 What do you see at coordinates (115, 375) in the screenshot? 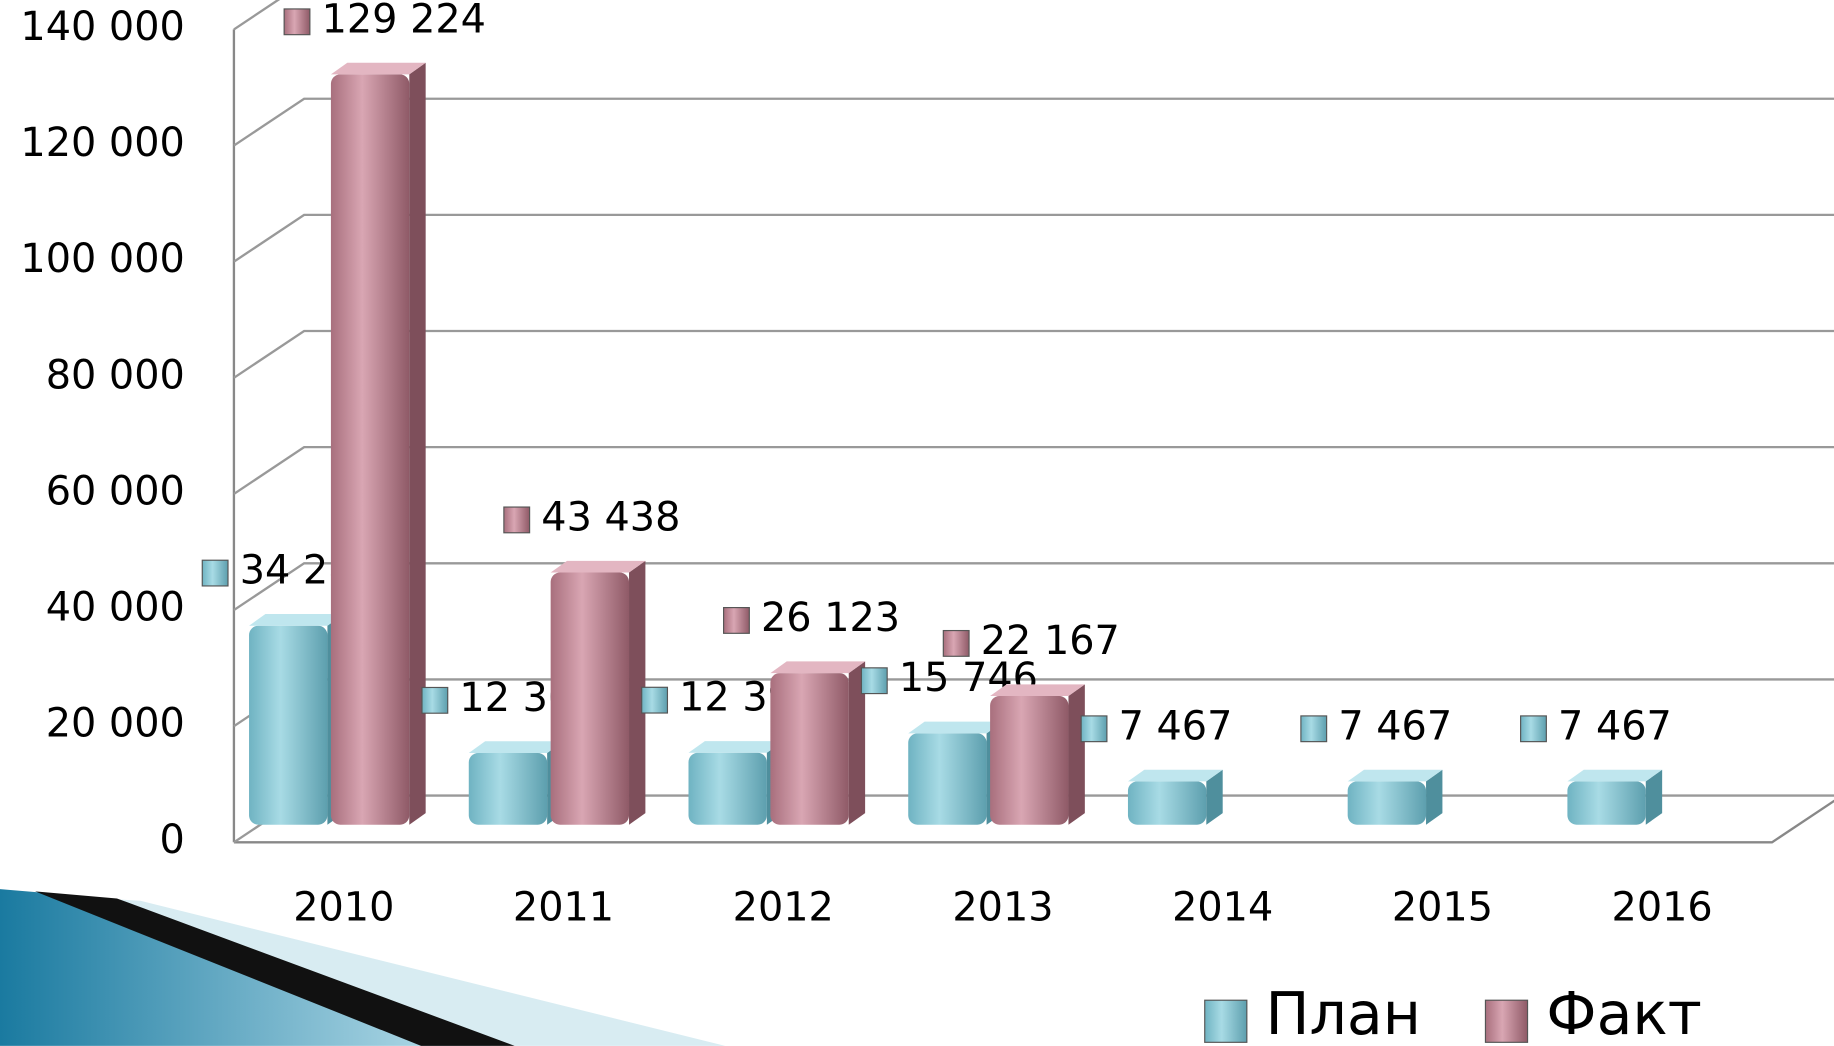
I see `y-tick-label: 80 000` at bounding box center [115, 375].